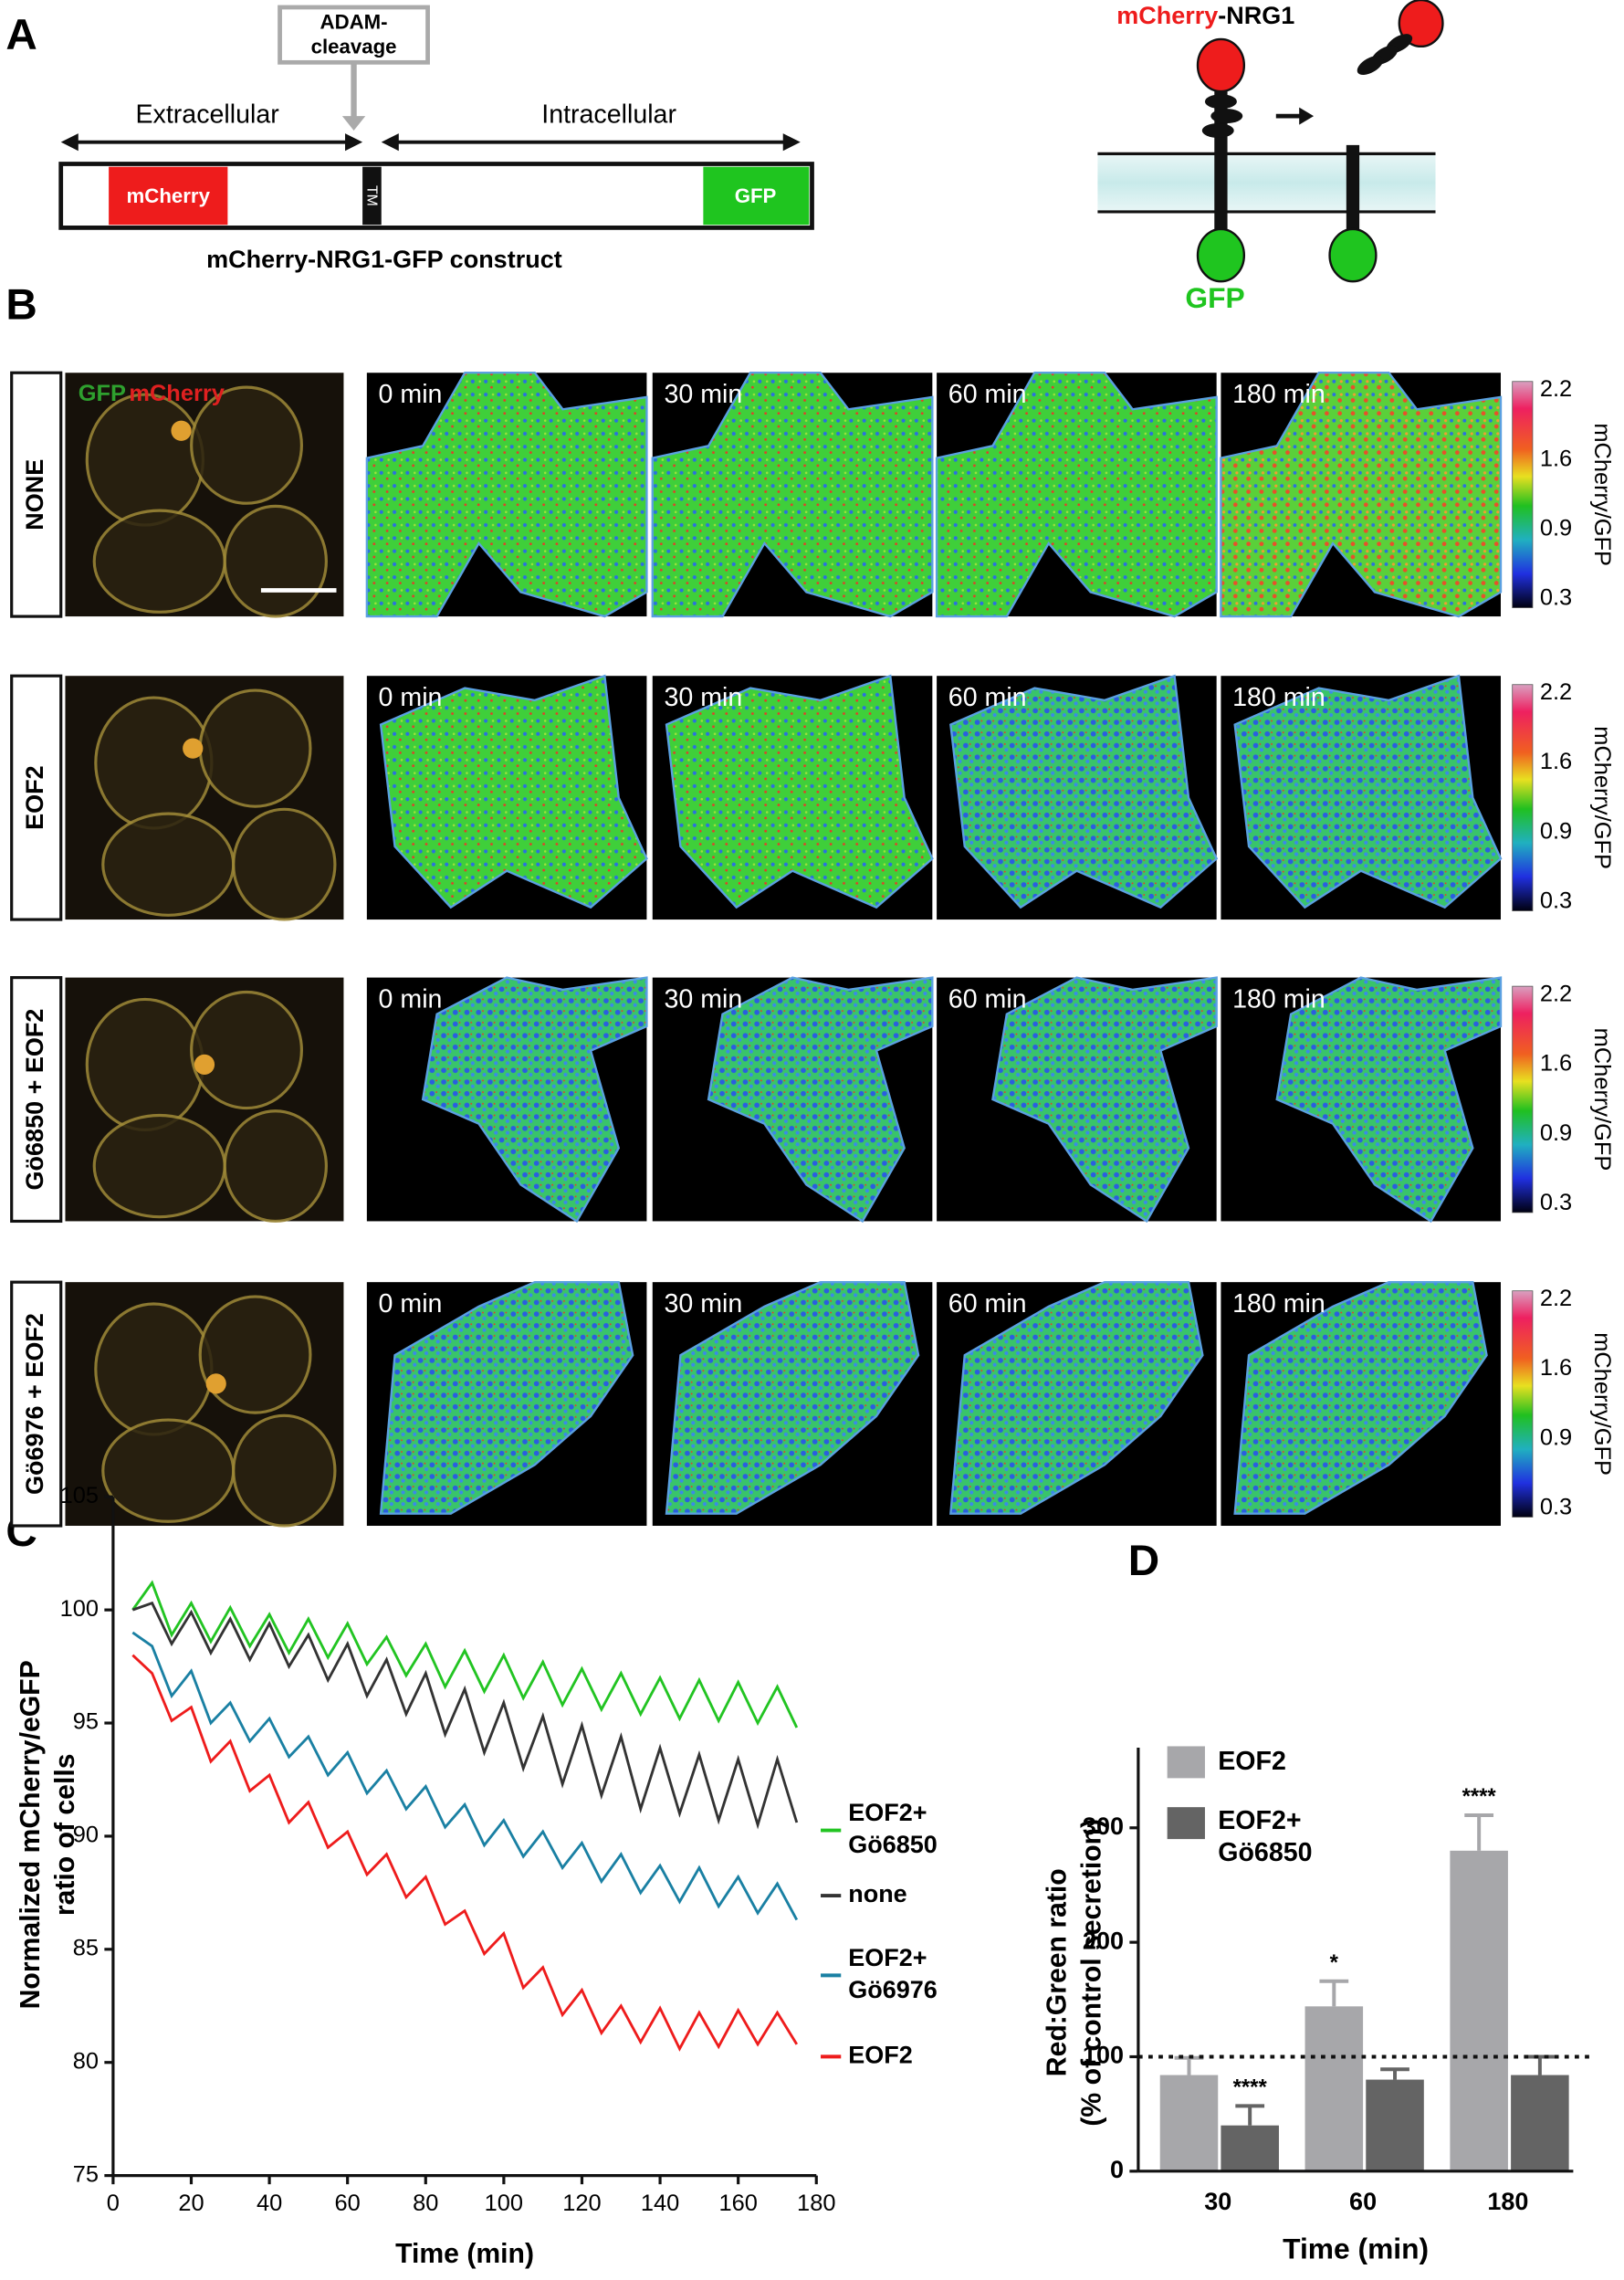 The height and width of the screenshot is (2280, 1624). Describe the element at coordinates (31, 1834) in the screenshot. I see `y-axis-label: Normalized mCherry/eGFP` at that location.